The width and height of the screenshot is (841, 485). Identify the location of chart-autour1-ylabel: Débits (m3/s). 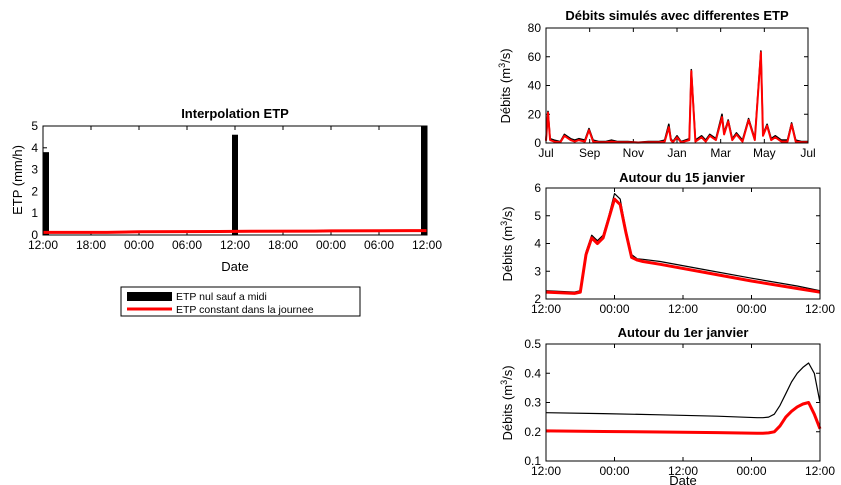
(507, 402).